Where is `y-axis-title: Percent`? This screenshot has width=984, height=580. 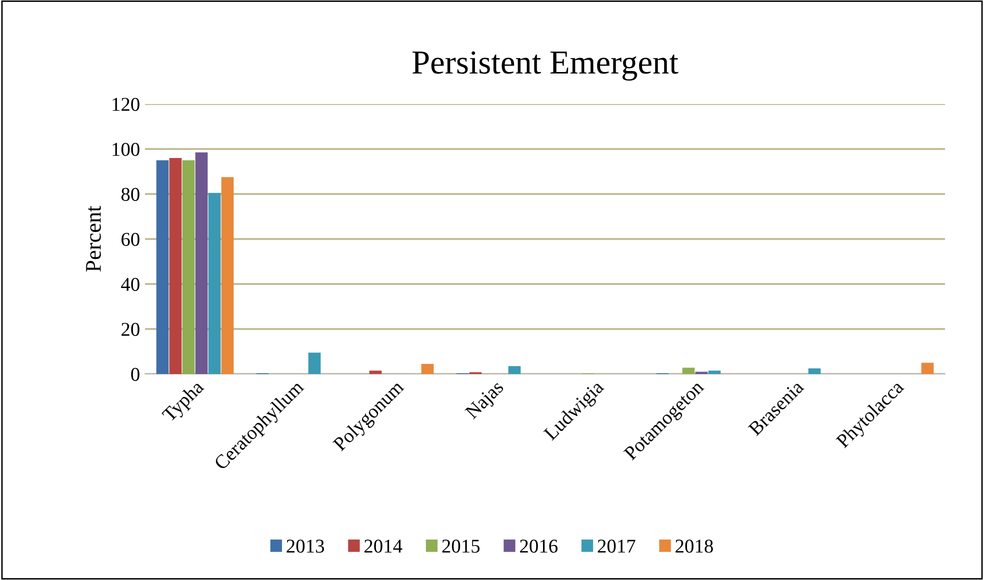 y-axis-title: Percent is located at coordinates (93, 239).